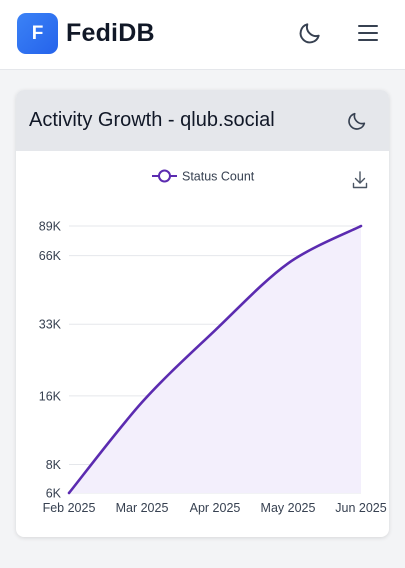  What do you see at coordinates (218, 177) in the screenshot?
I see `legend-label: Status Count` at bounding box center [218, 177].